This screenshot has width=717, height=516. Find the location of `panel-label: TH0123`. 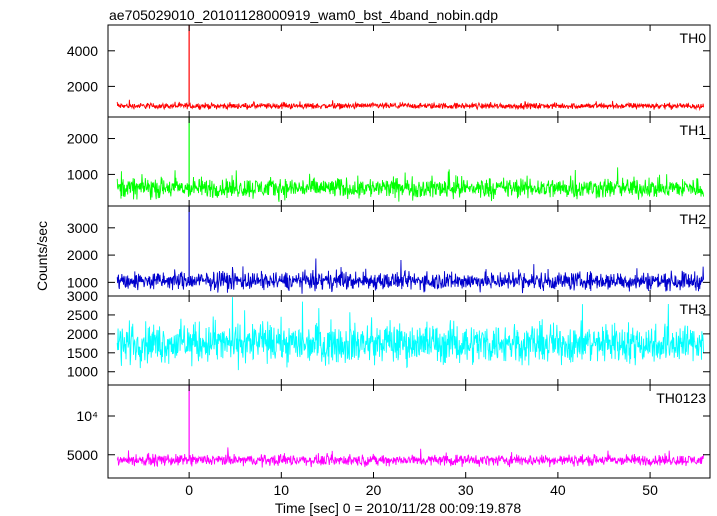

panel-label: TH0123 is located at coordinates (681, 398).